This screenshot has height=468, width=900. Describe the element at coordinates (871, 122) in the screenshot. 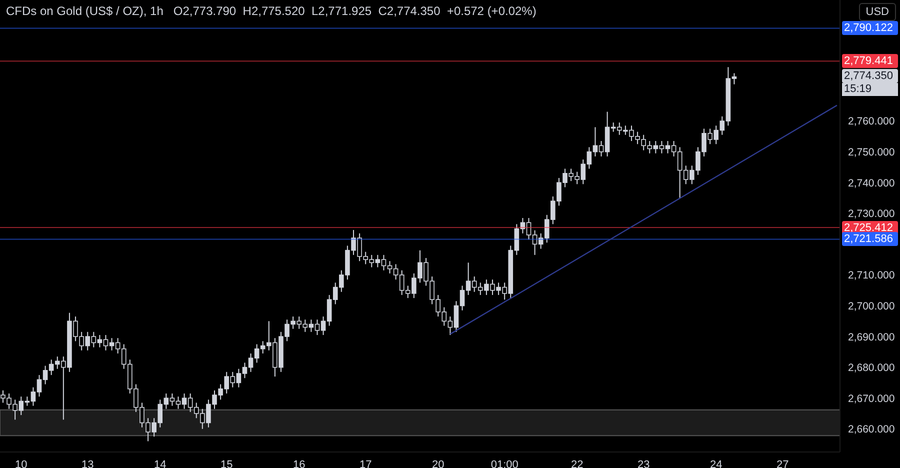

I see `y-tick-label: 2,760.000` at that location.